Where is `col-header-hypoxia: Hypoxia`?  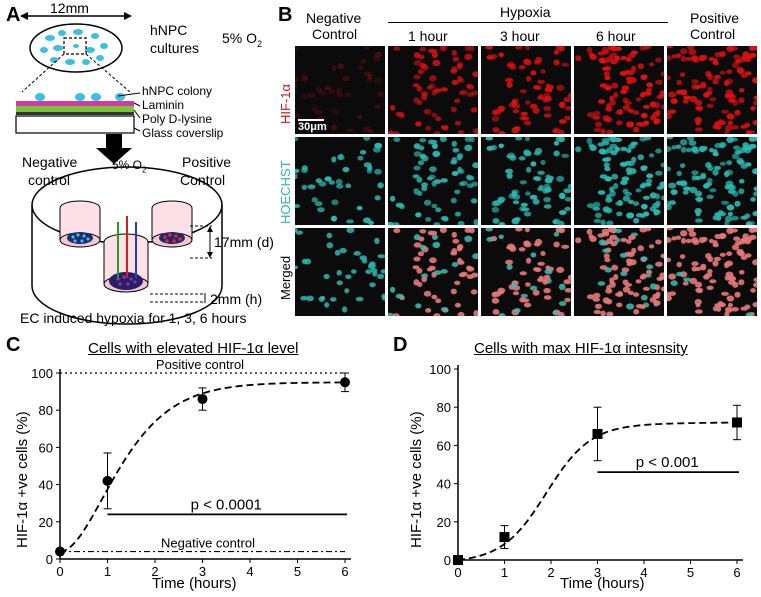
col-header-hypoxia: Hypoxia is located at coordinates (525, 12).